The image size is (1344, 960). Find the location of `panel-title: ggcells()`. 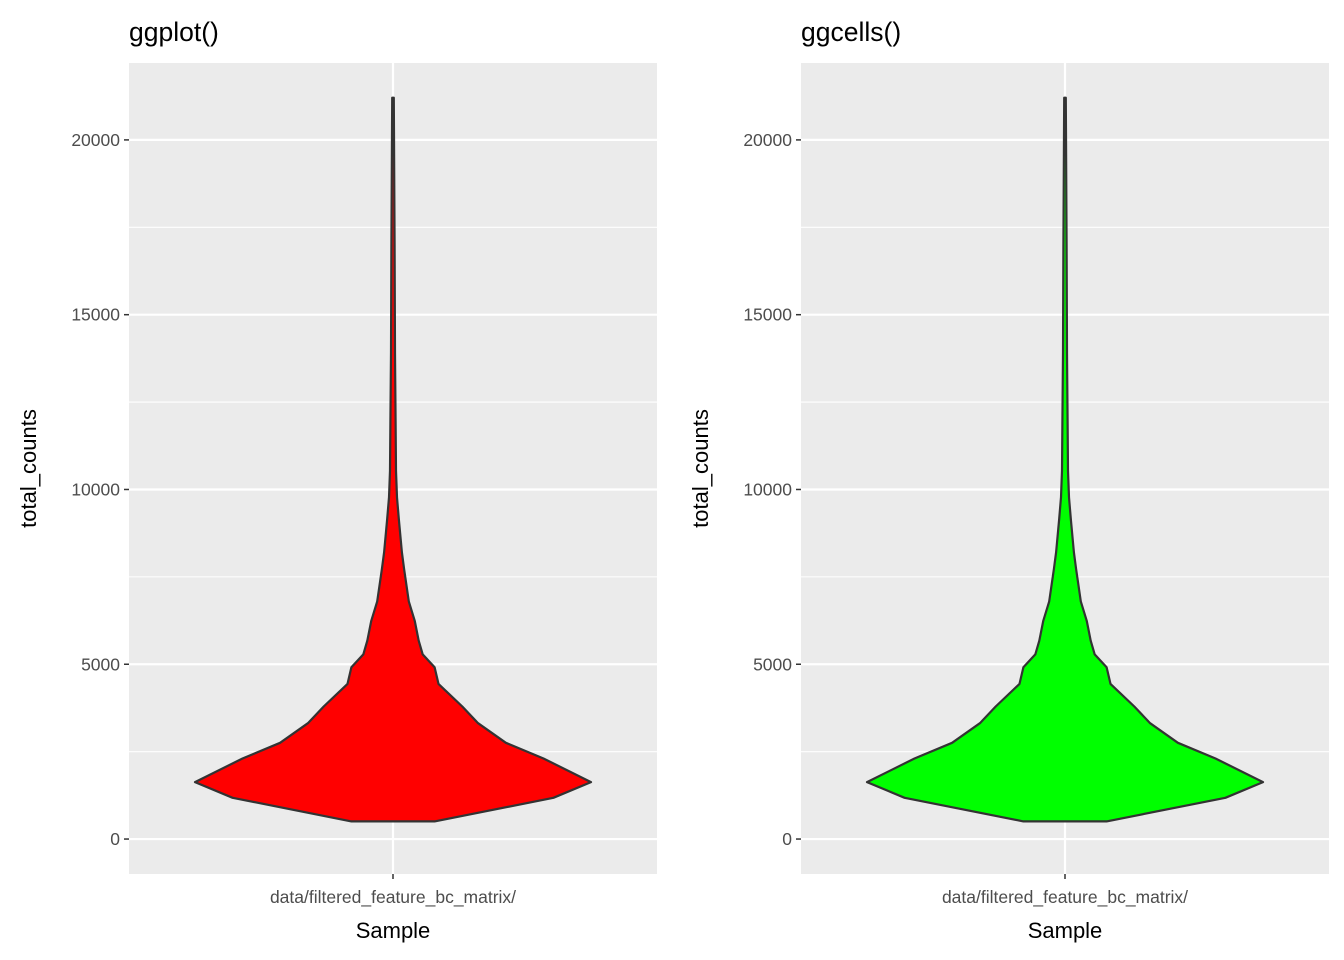

panel-title: ggcells() is located at coordinates (851, 32).